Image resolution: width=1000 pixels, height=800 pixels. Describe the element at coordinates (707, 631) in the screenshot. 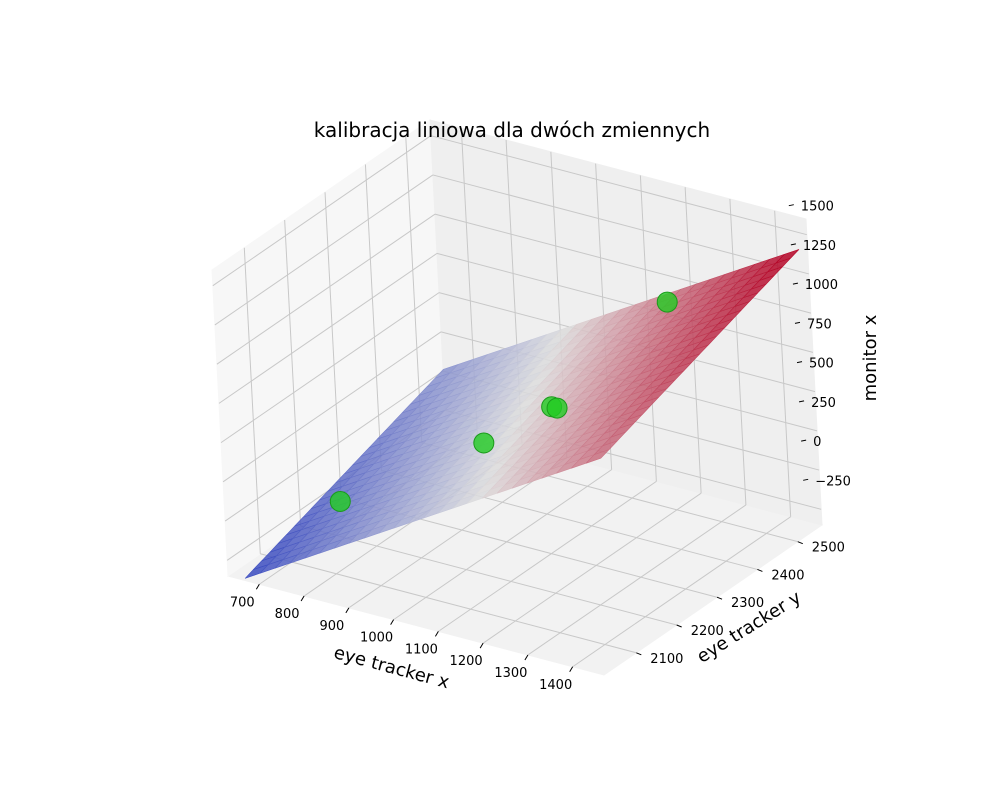

I see `y-tick-label: 2200` at that location.